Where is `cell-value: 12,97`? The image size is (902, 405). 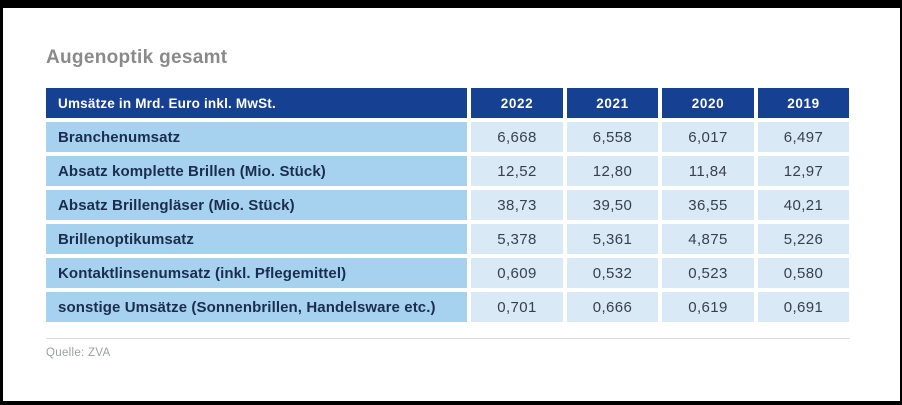
cell-value: 12,97 is located at coordinates (803, 171).